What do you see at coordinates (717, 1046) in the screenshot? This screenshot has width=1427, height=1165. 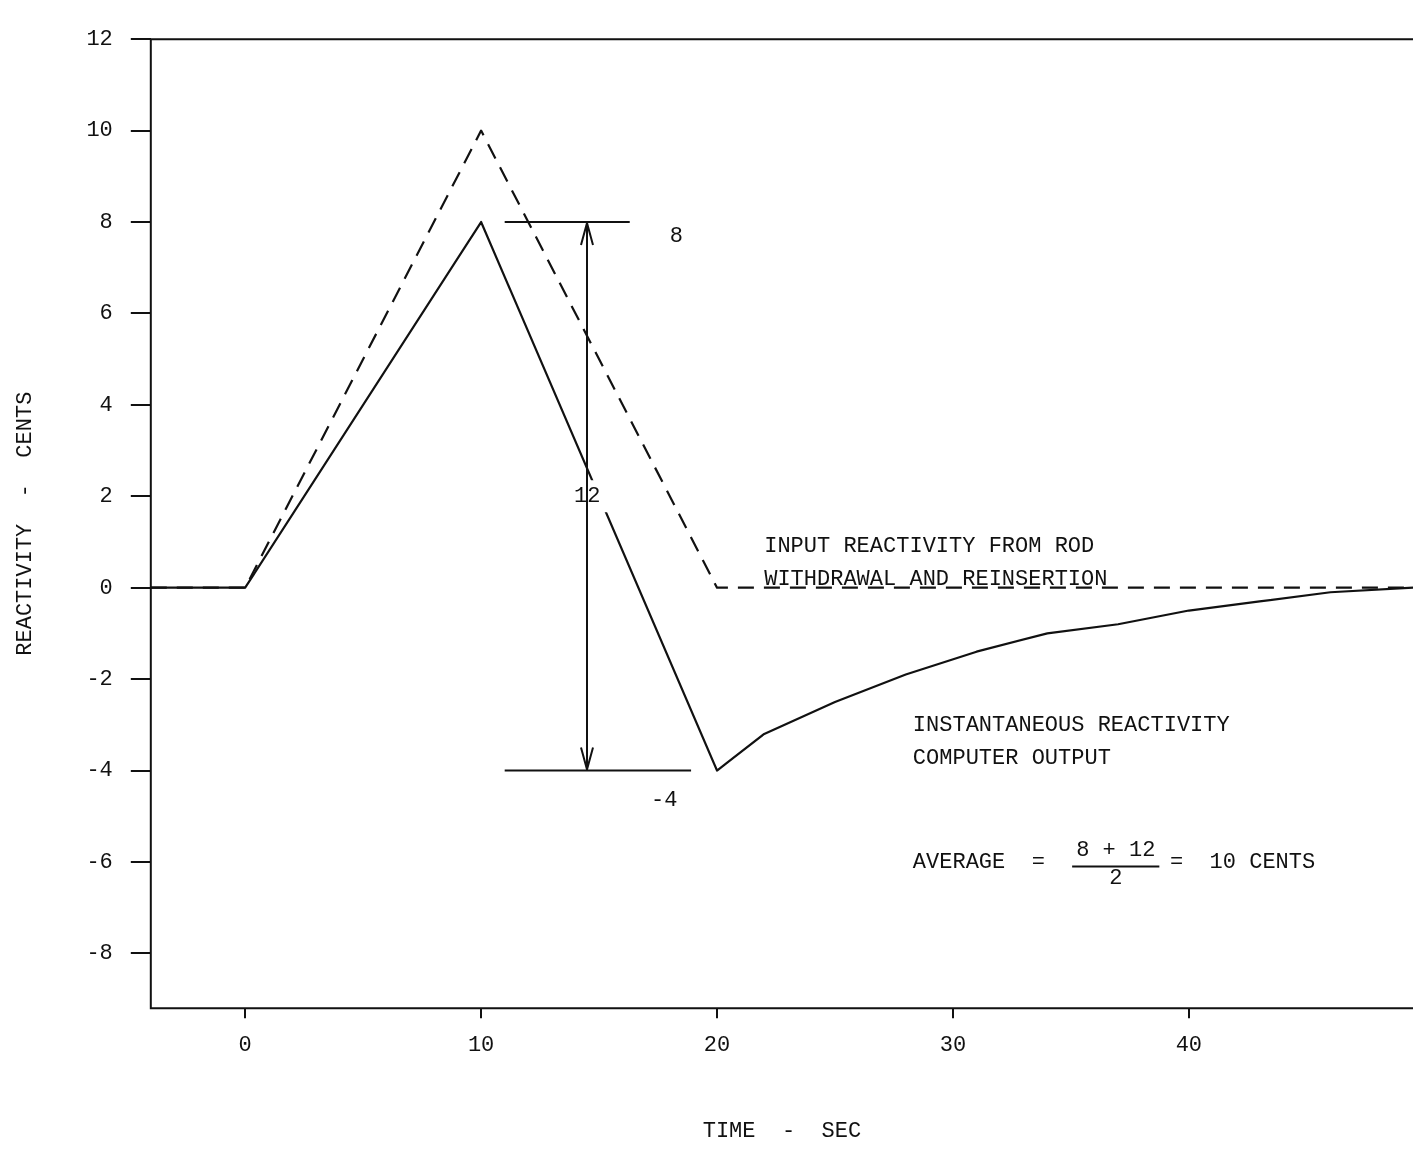 I see `x-tick-label: 20` at bounding box center [717, 1046].